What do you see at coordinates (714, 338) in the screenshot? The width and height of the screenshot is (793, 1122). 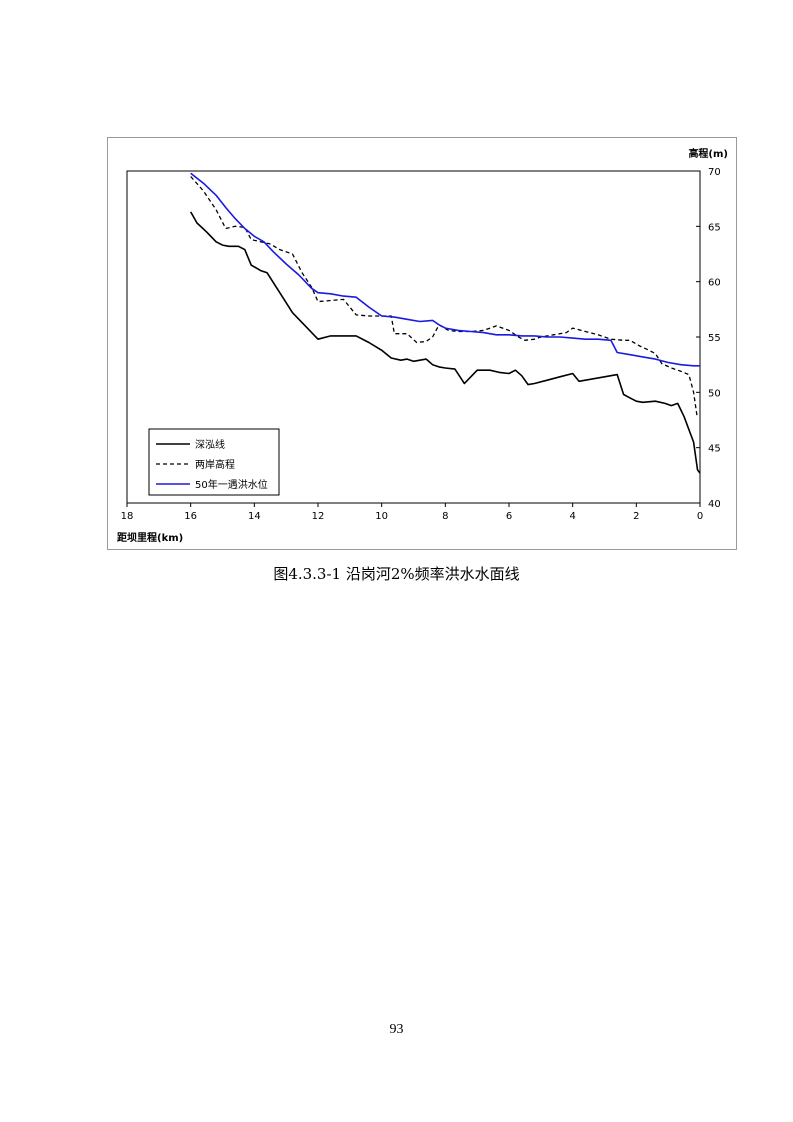 I see `y-tick-label: 55` at bounding box center [714, 338].